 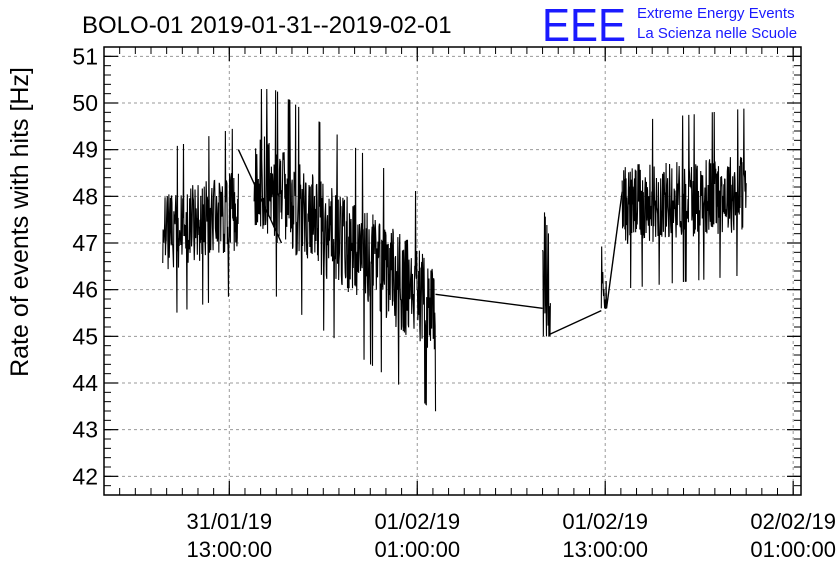 What do you see at coordinates (267, 25) in the screenshot?
I see `chart-title: BOLO-01 2019-01-31--2019-02-01` at bounding box center [267, 25].